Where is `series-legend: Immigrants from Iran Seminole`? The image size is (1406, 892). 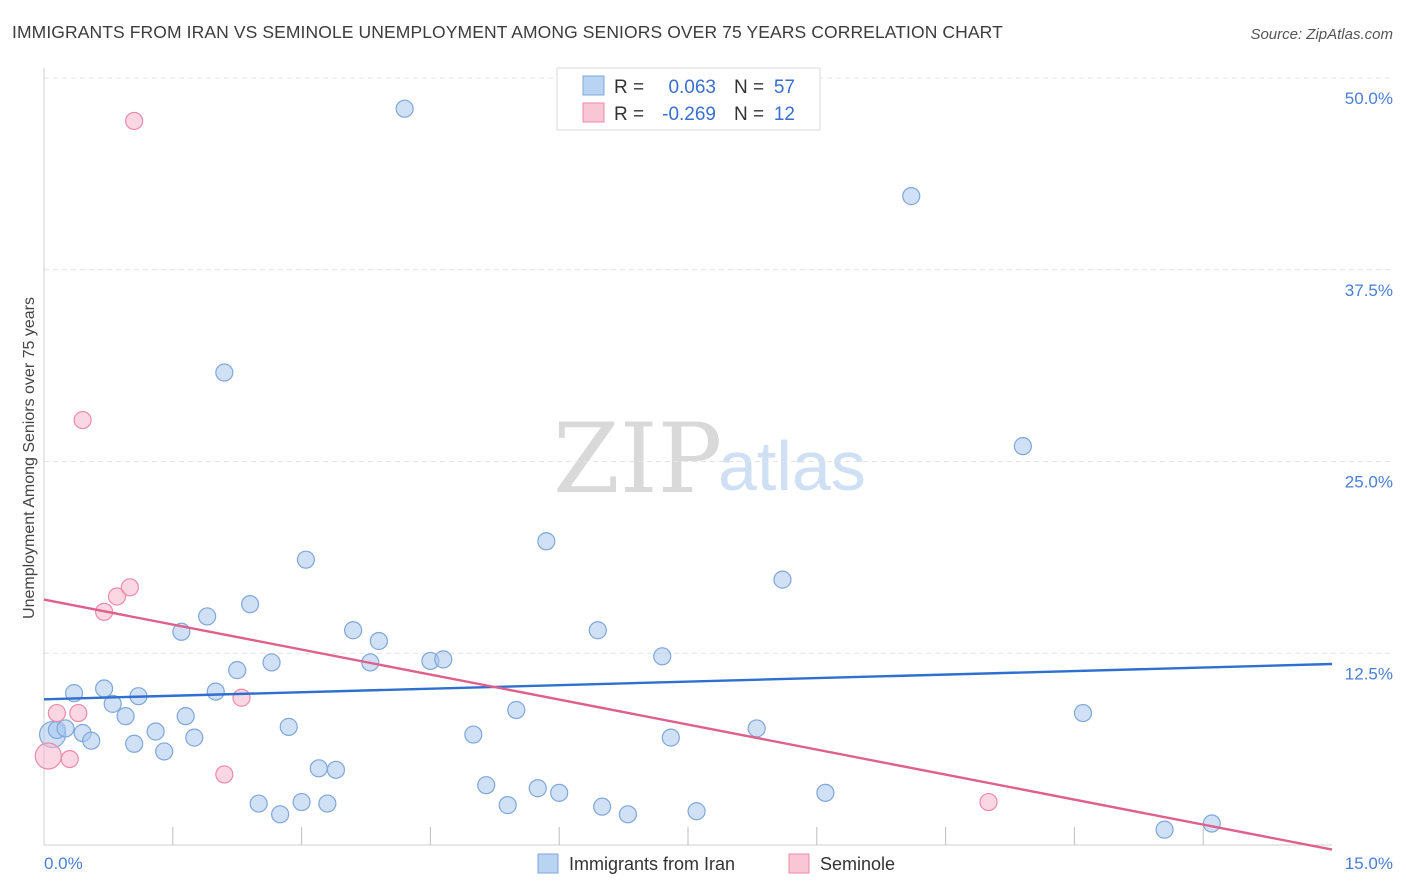 series-legend: Immigrants from Iran Seminole is located at coordinates (716, 863).